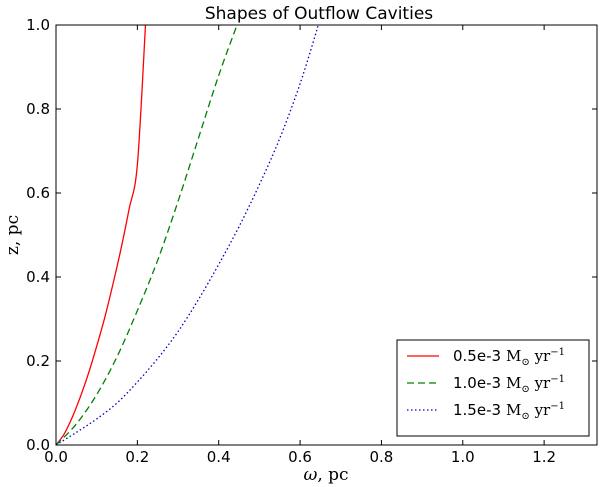  What do you see at coordinates (56, 457) in the screenshot?
I see `x-tick-label: 0.0` at bounding box center [56, 457].